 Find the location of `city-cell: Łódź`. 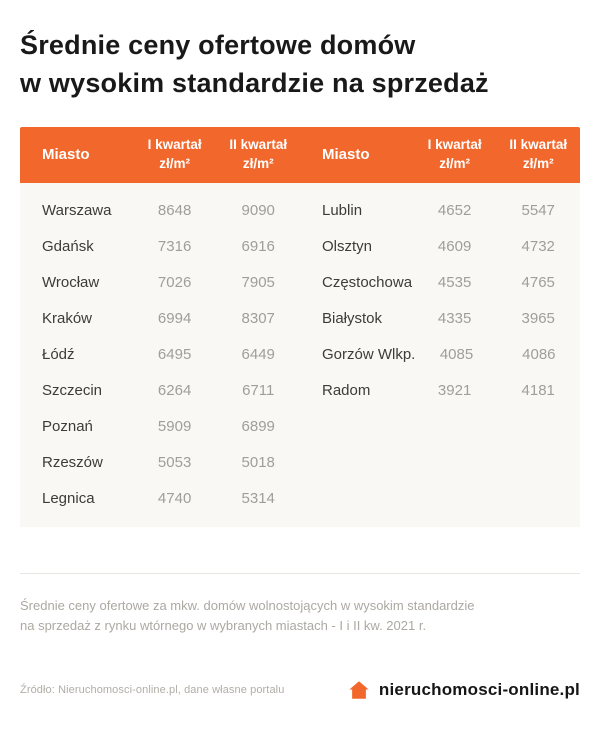

city-cell: Łódź is located at coordinates (58, 355).